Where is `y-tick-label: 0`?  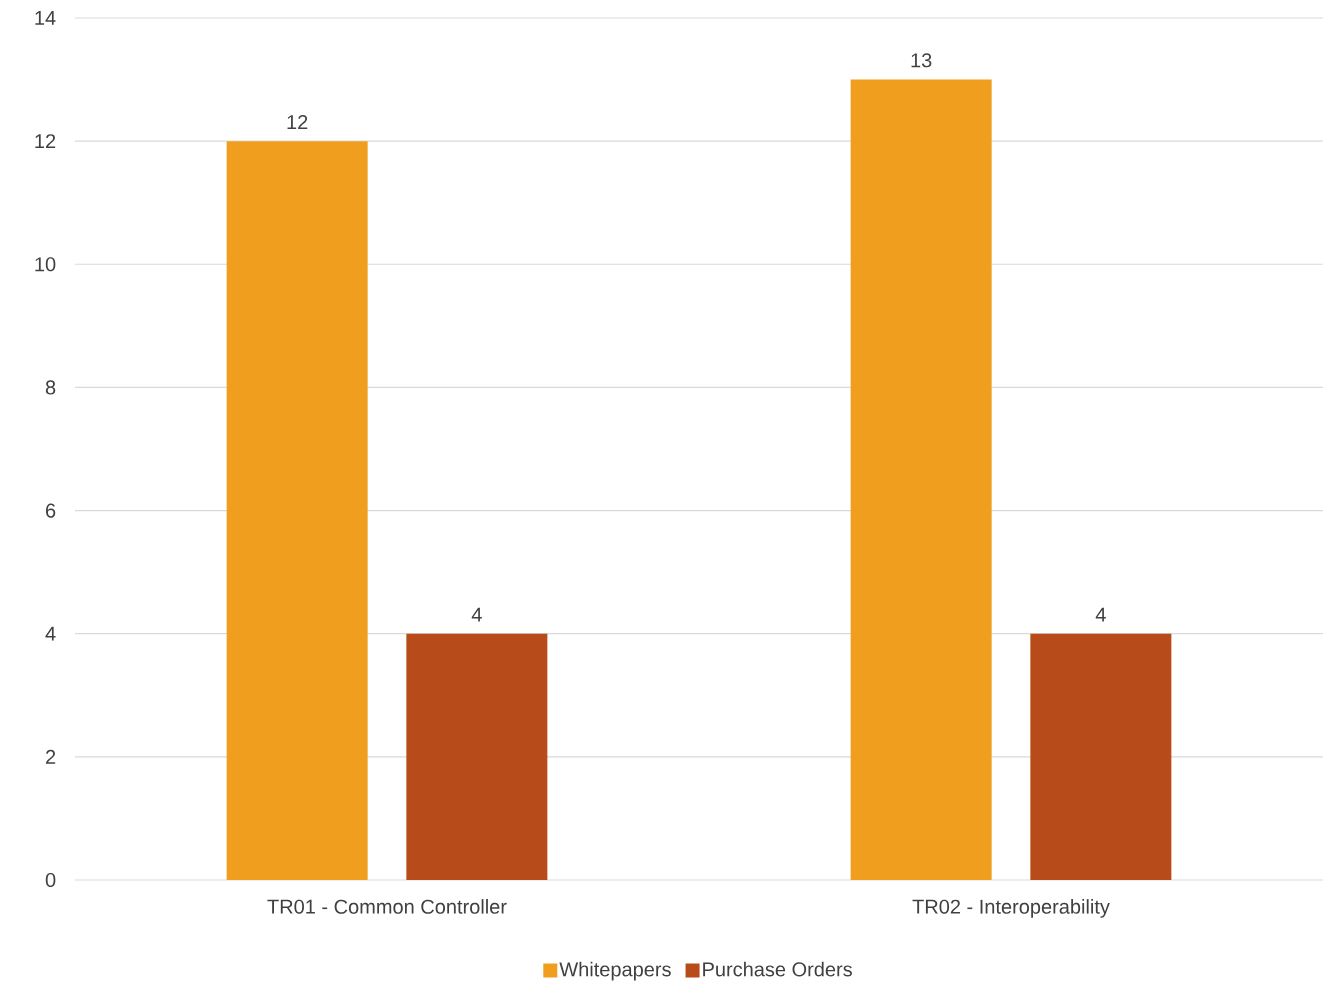
y-tick-label: 0 is located at coordinates (50, 880).